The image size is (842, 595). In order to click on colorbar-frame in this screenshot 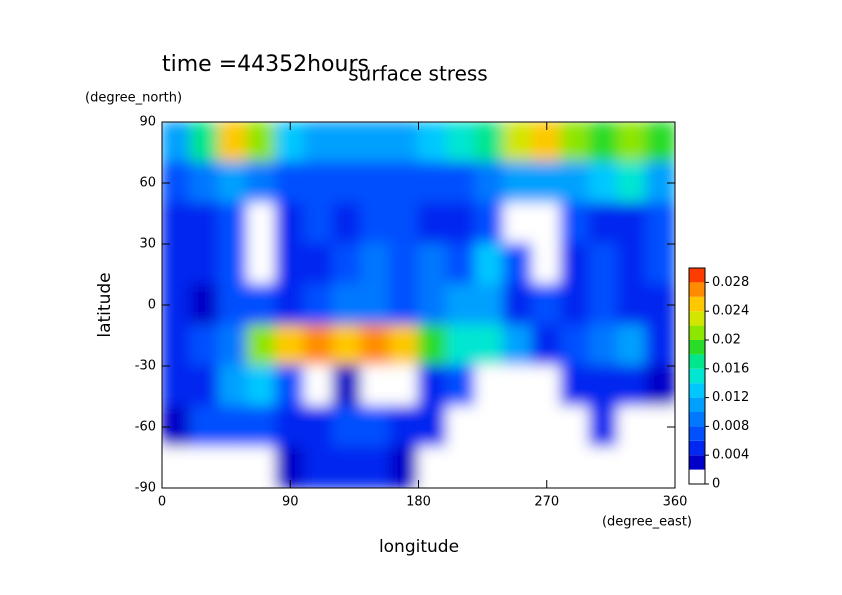, I will do `click(697, 376)`.